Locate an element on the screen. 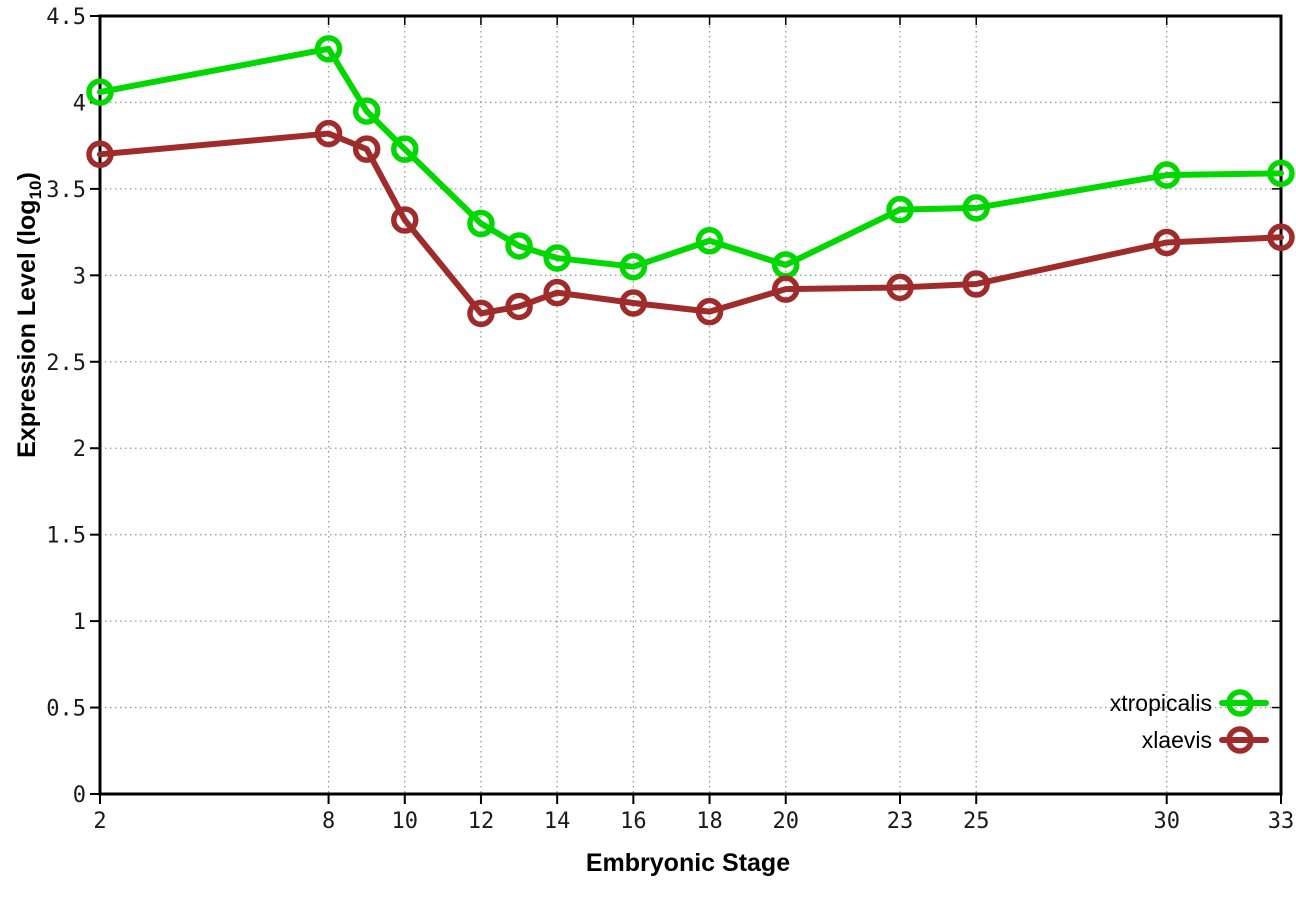 The image size is (1296, 907). y-tick-label: 3 is located at coordinates (79, 276).